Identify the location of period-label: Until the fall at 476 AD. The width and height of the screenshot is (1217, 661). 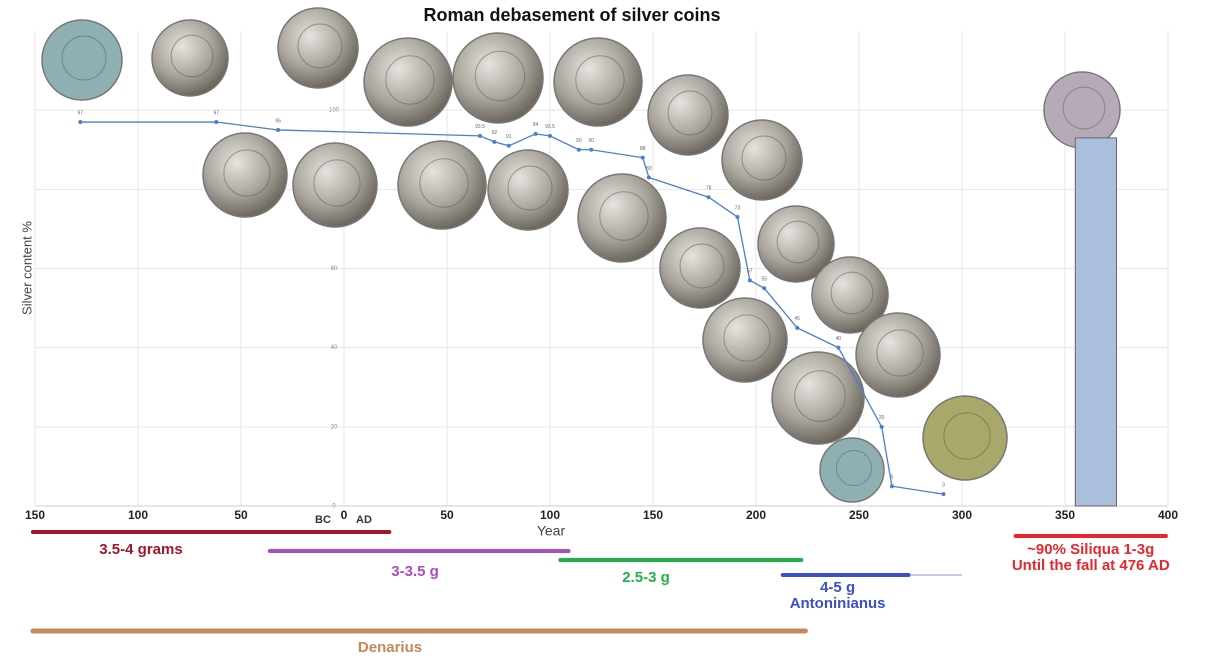
(1091, 565).